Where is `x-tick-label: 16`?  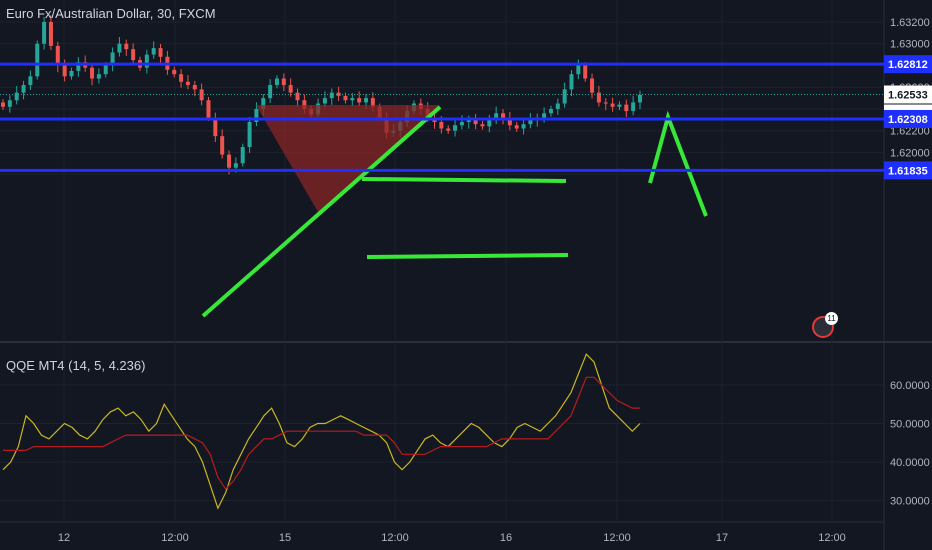 x-tick-label: 16 is located at coordinates (506, 538).